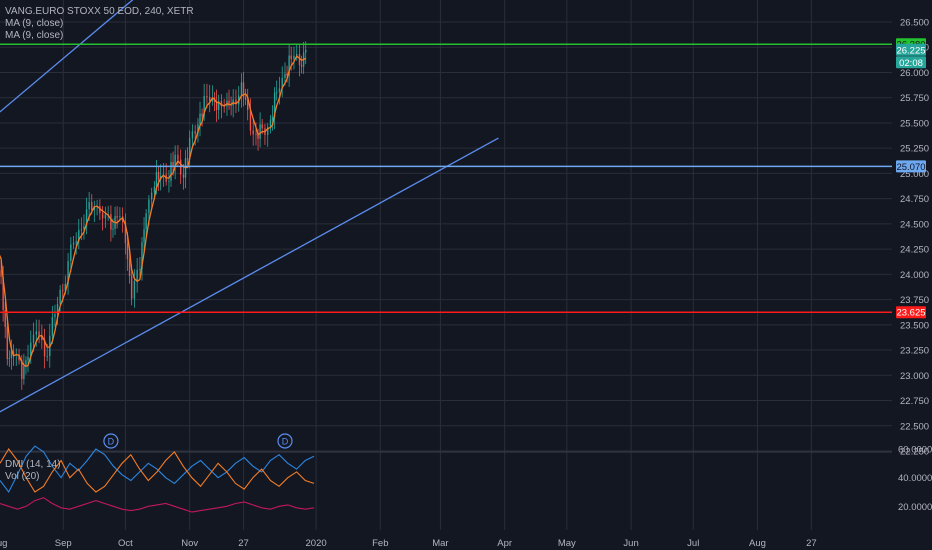 The width and height of the screenshot is (932, 550). Describe the element at coordinates (157, 470) in the screenshot. I see `dmi_minus-line` at that location.